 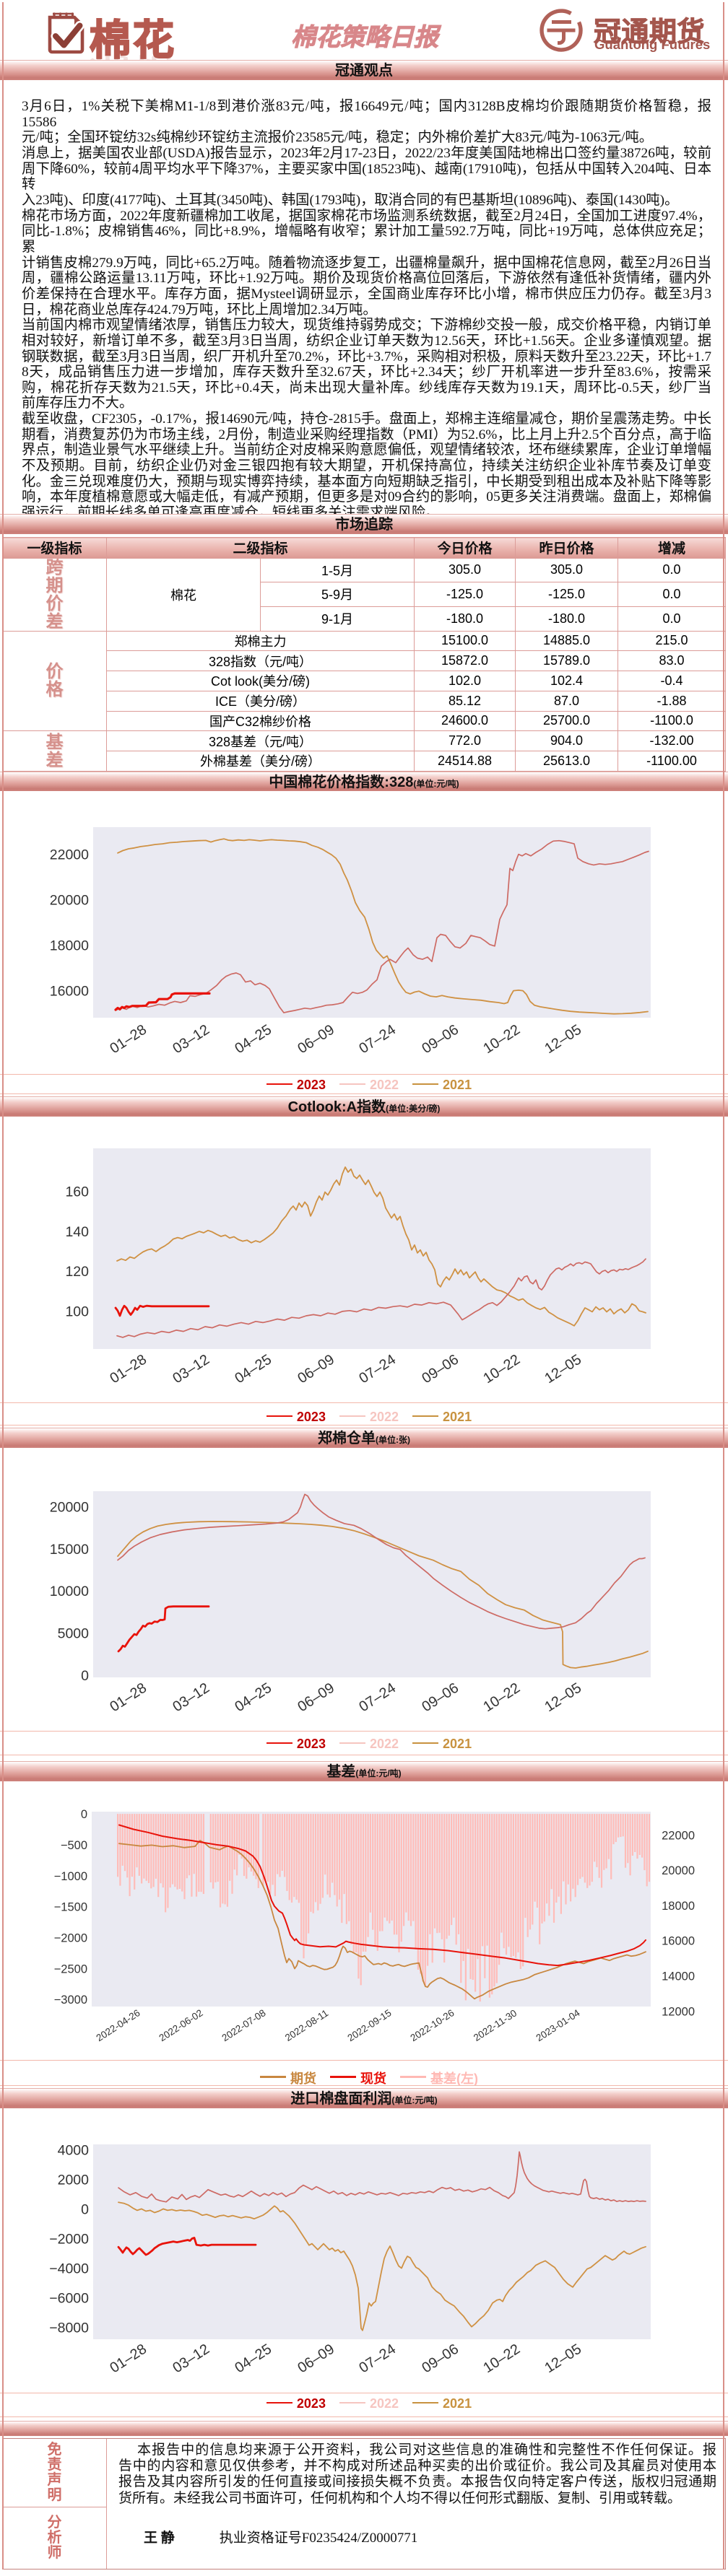 I want to click on svg-text: −1500, so click(x=70, y=1907).